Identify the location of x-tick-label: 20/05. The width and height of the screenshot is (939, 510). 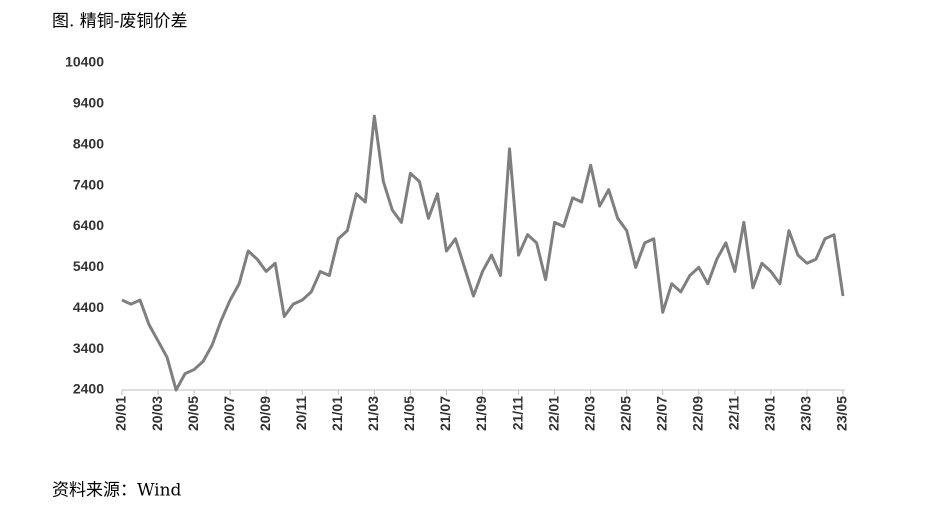
(193, 413).